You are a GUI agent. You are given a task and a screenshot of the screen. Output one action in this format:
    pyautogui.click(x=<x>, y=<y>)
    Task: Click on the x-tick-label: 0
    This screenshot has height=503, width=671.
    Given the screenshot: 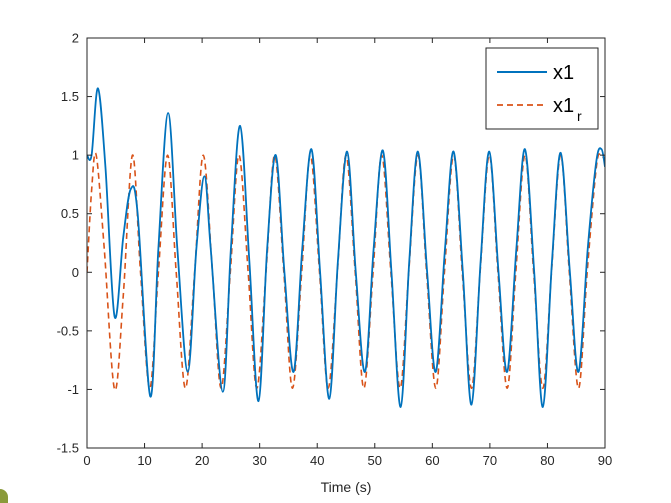 What is the action you would take?
    pyautogui.click(x=86, y=460)
    